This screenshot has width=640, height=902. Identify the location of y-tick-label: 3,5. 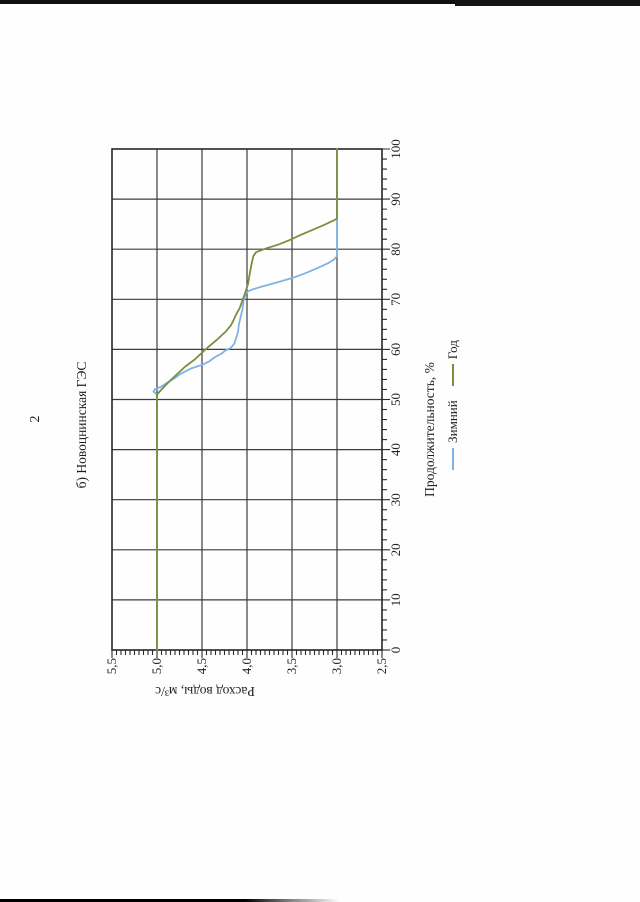
(291, 666).